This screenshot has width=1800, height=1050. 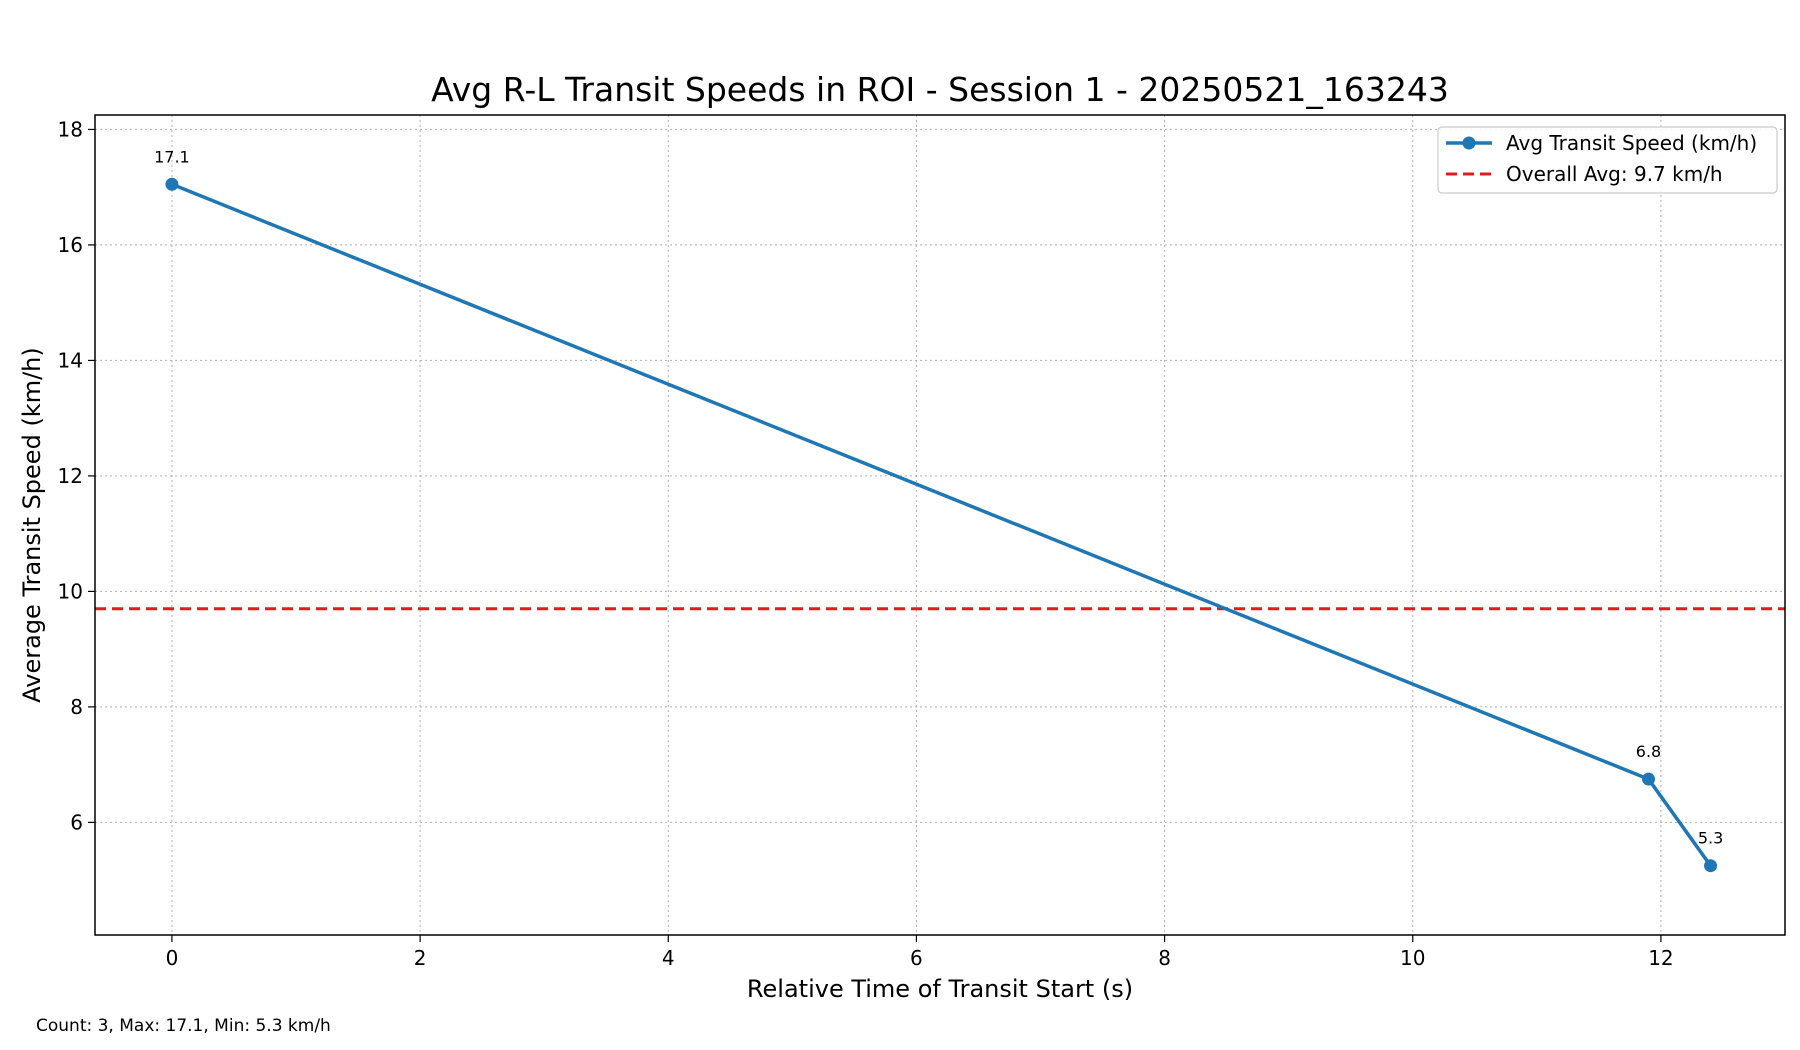 What do you see at coordinates (70, 476) in the screenshot?
I see `y-tick-label: 12` at bounding box center [70, 476].